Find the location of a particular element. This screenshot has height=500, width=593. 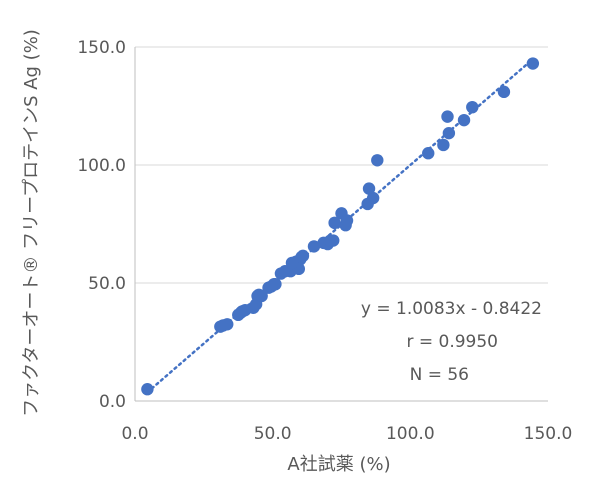

sample-count: N = 56 is located at coordinates (439, 375).